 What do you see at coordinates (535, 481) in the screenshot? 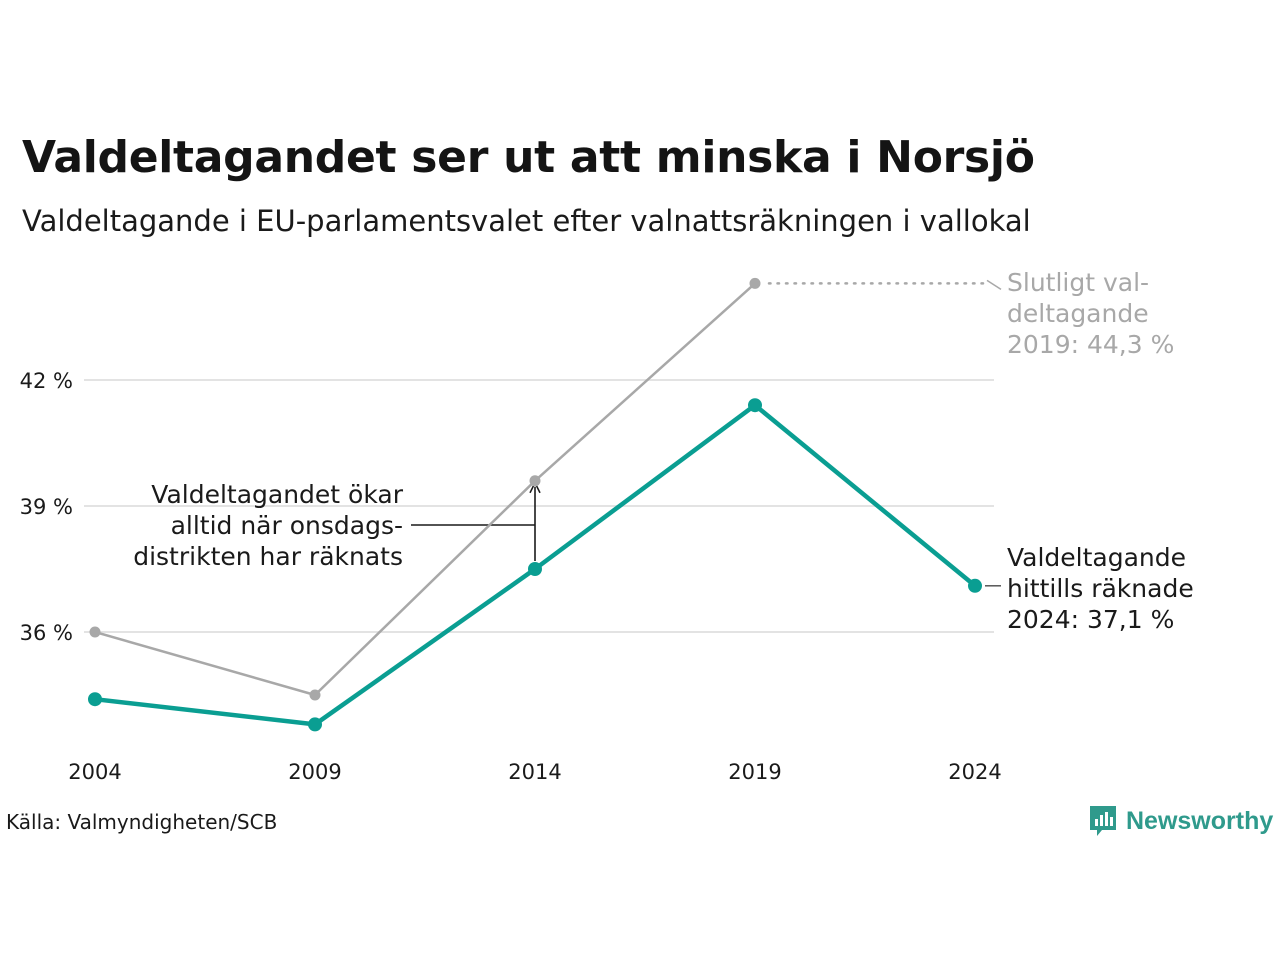
I see `data-point-final-2014` at bounding box center [535, 481].